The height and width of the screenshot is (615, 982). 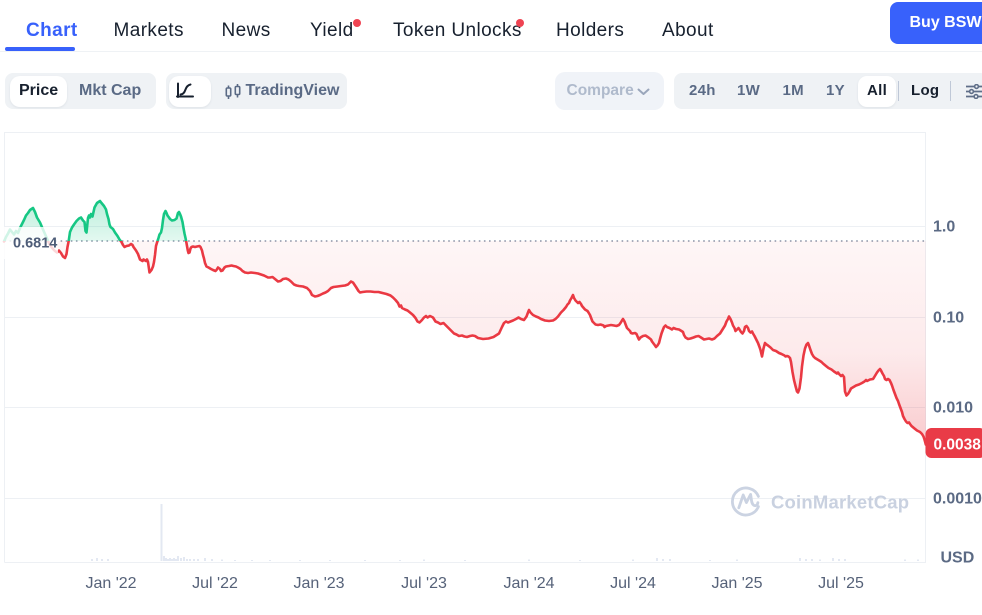 I want to click on svg-text: 0.0038, so click(x=958, y=445).